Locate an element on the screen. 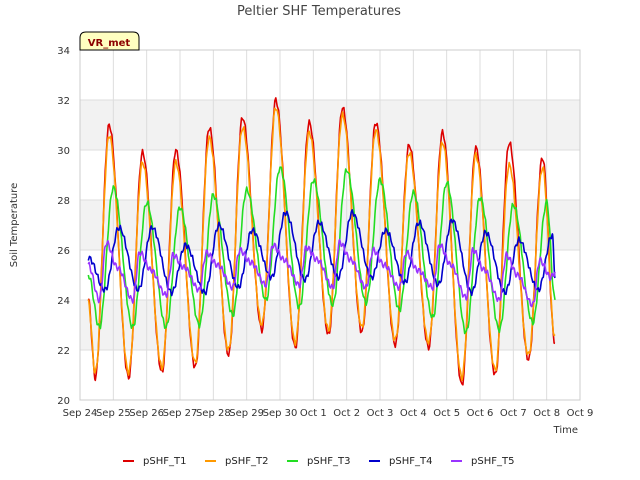 Image resolution: width=640 pixels, height=480 pixels. legend: pSHF_T1 pSHF_T2 pSHF_T3 pSHF_T4 pSHF_T5 is located at coordinates (318, 461).